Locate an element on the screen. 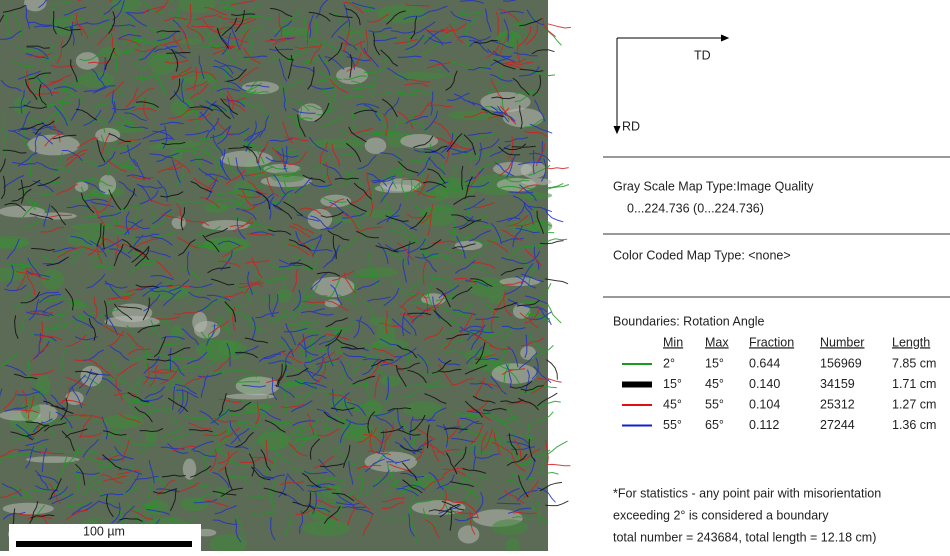 This screenshot has height=556, width=950. td-label: TD is located at coordinates (702, 55).